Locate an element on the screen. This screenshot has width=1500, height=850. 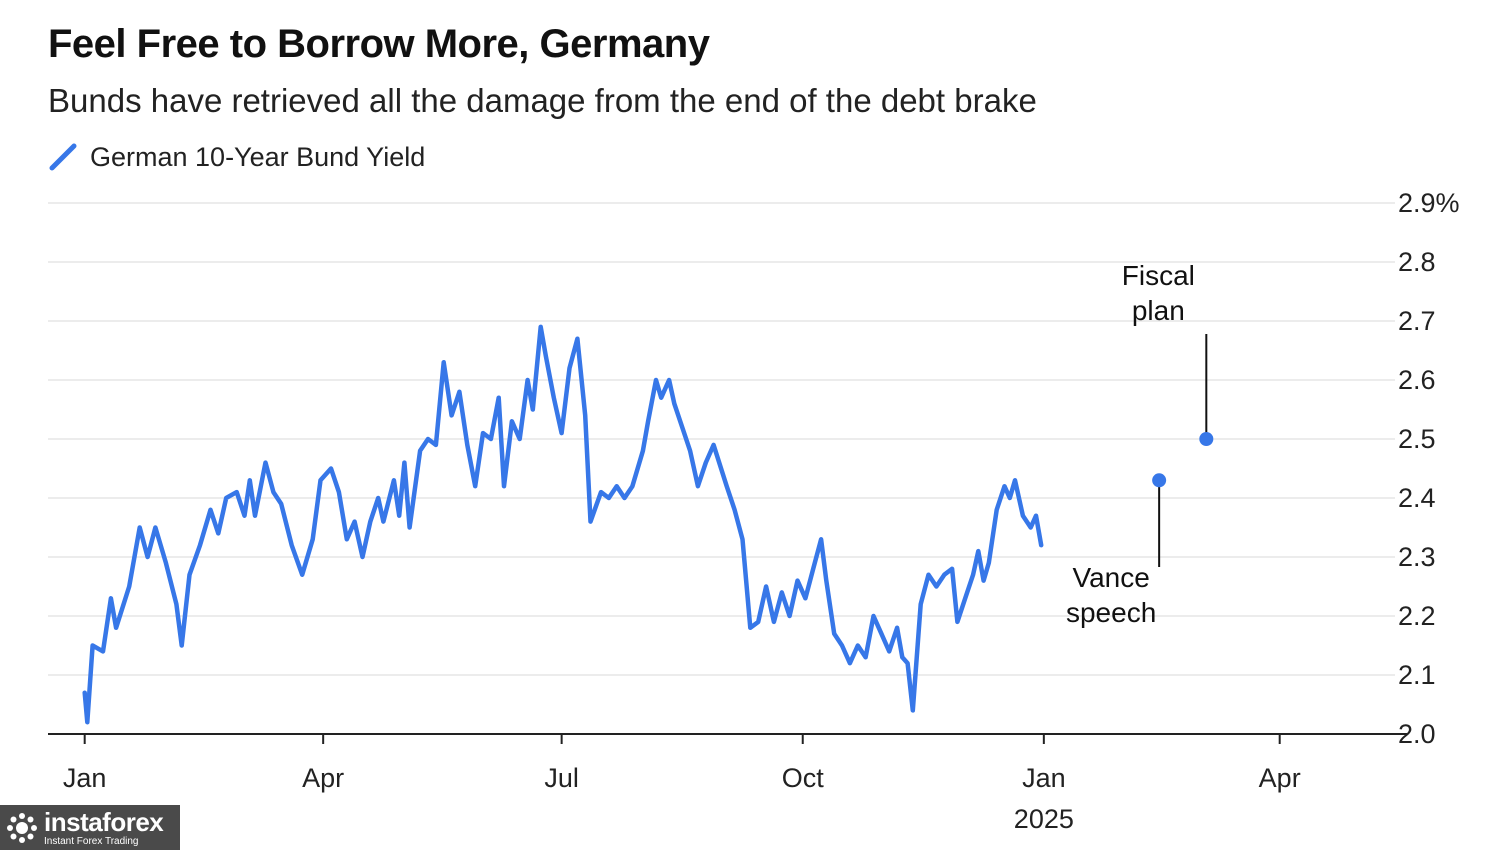
instaforex-watermark: instaforex Instant Forex Trading is located at coordinates (90, 827).